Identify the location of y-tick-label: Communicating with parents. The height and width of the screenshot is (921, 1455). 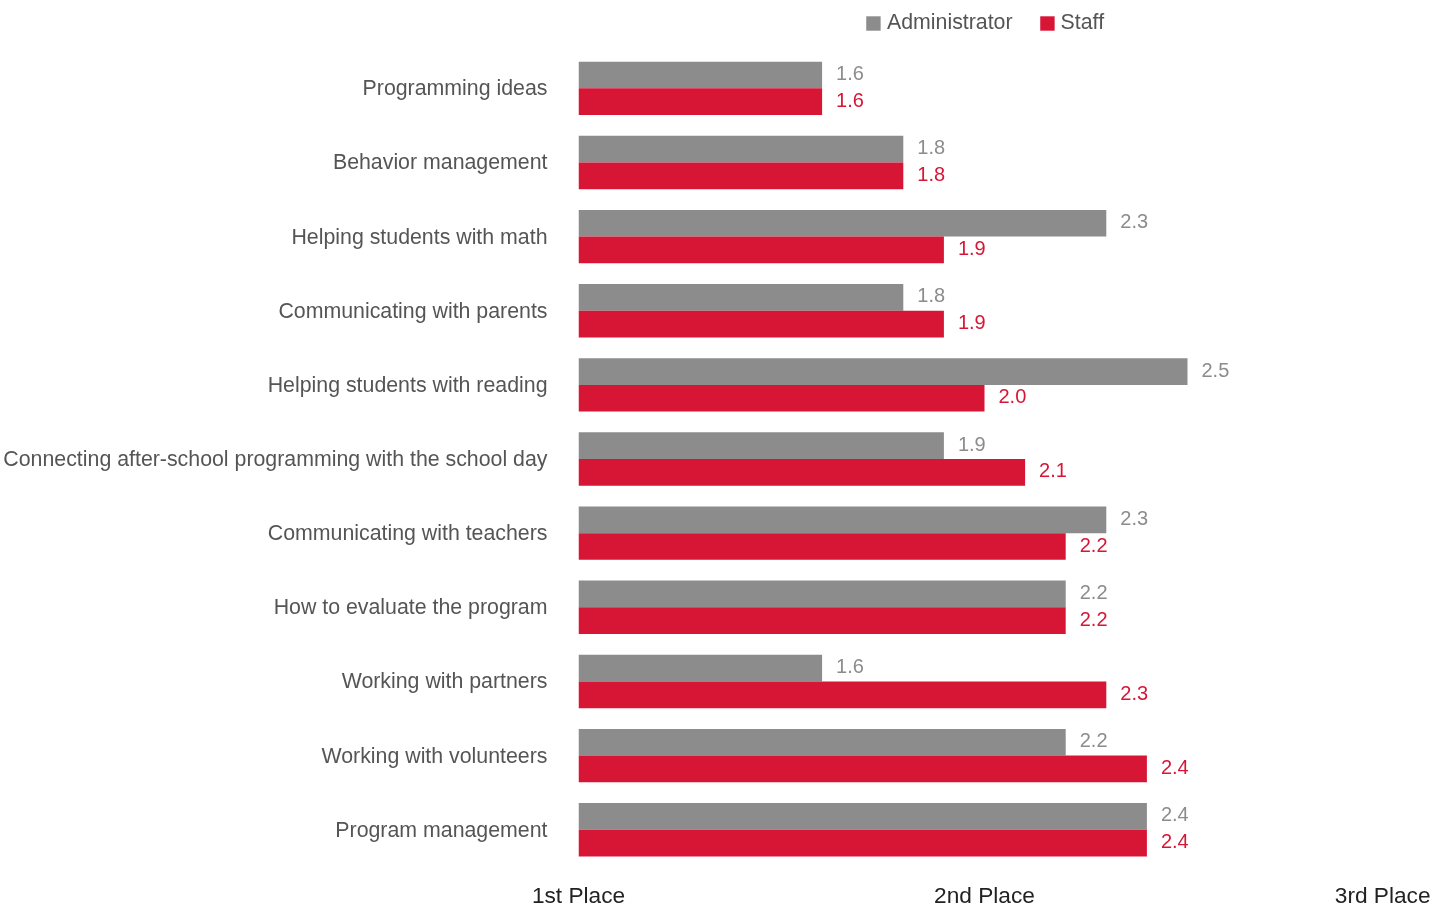
(413, 310).